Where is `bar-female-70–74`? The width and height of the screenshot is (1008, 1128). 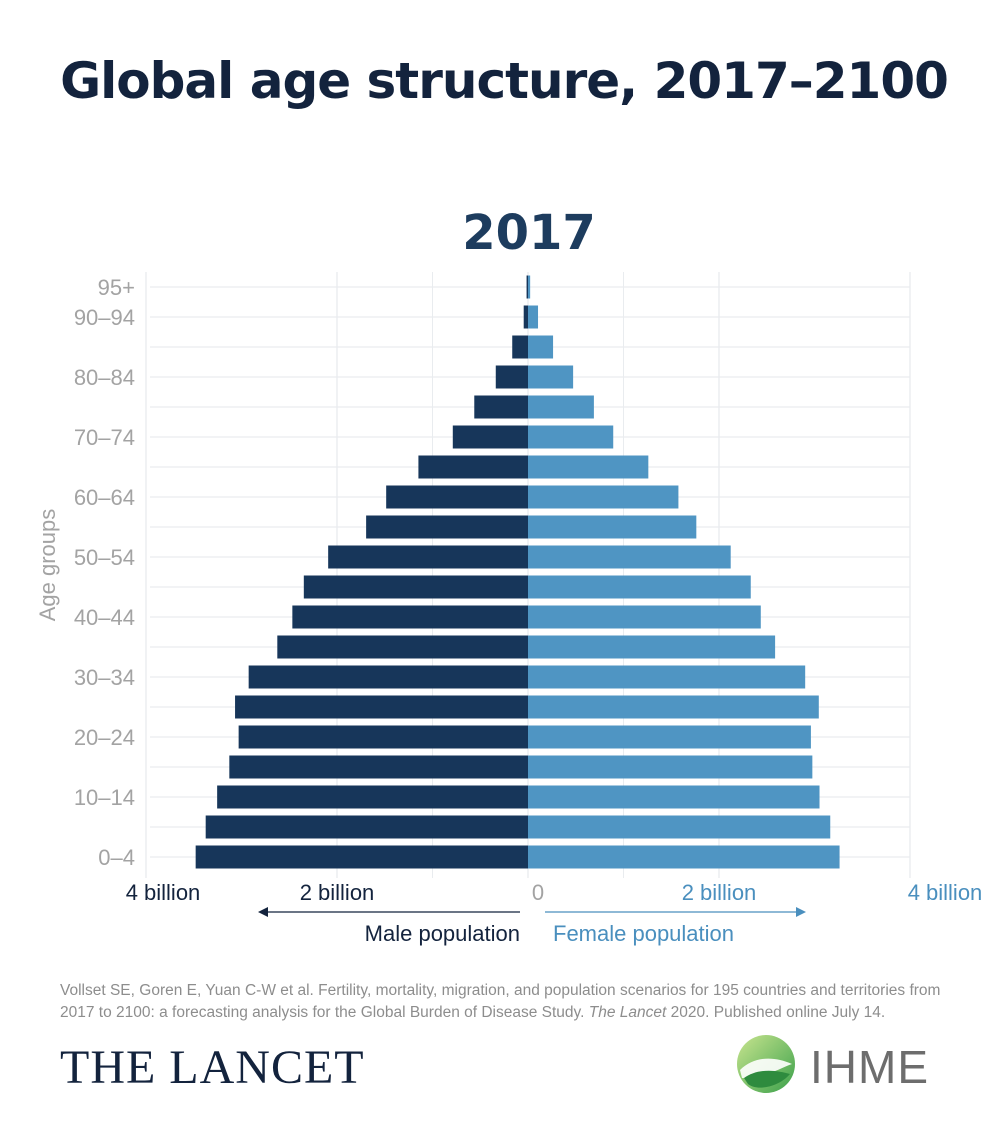 bar-female-70–74 is located at coordinates (571, 437).